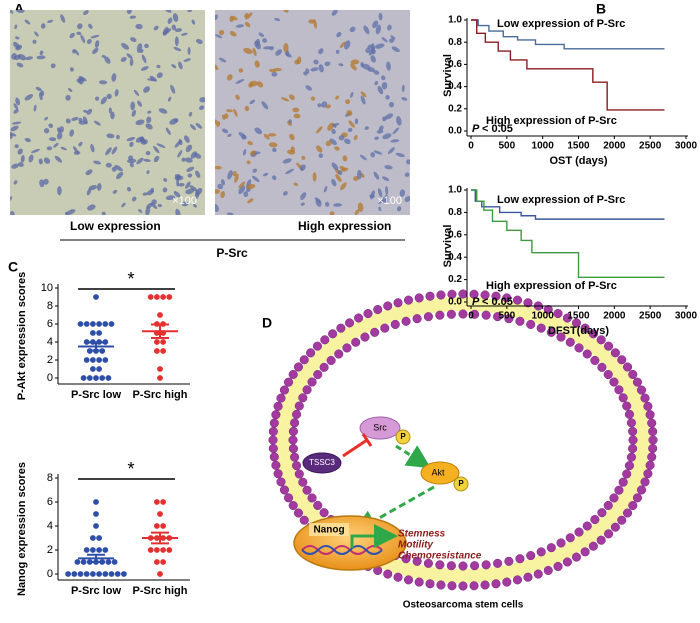 The width and height of the screenshot is (700, 623). Describe the element at coordinates (159, 591) in the screenshot. I see `x-tick-label: P-Src high` at that location.